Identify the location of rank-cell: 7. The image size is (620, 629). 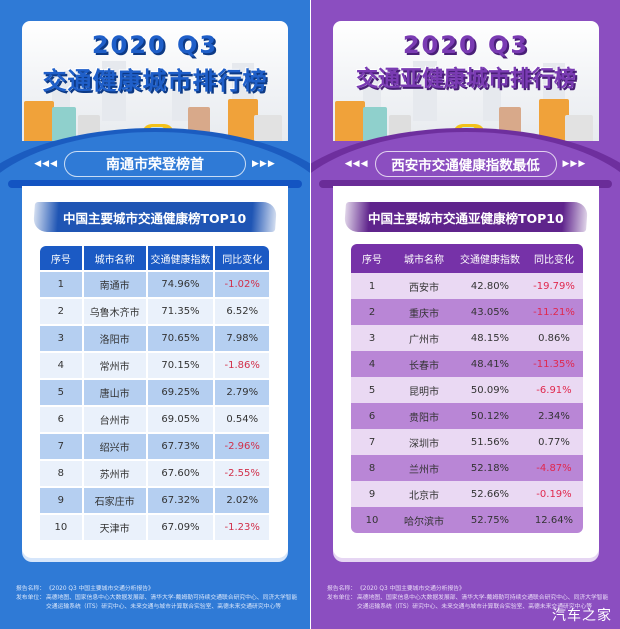
(61, 446).